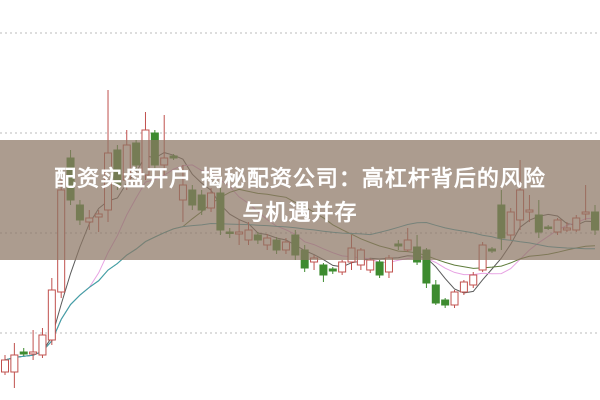 The image size is (600, 400). What do you see at coordinates (300, 213) in the screenshot?
I see `title-line-2: 与机遇并存` at bounding box center [300, 213].